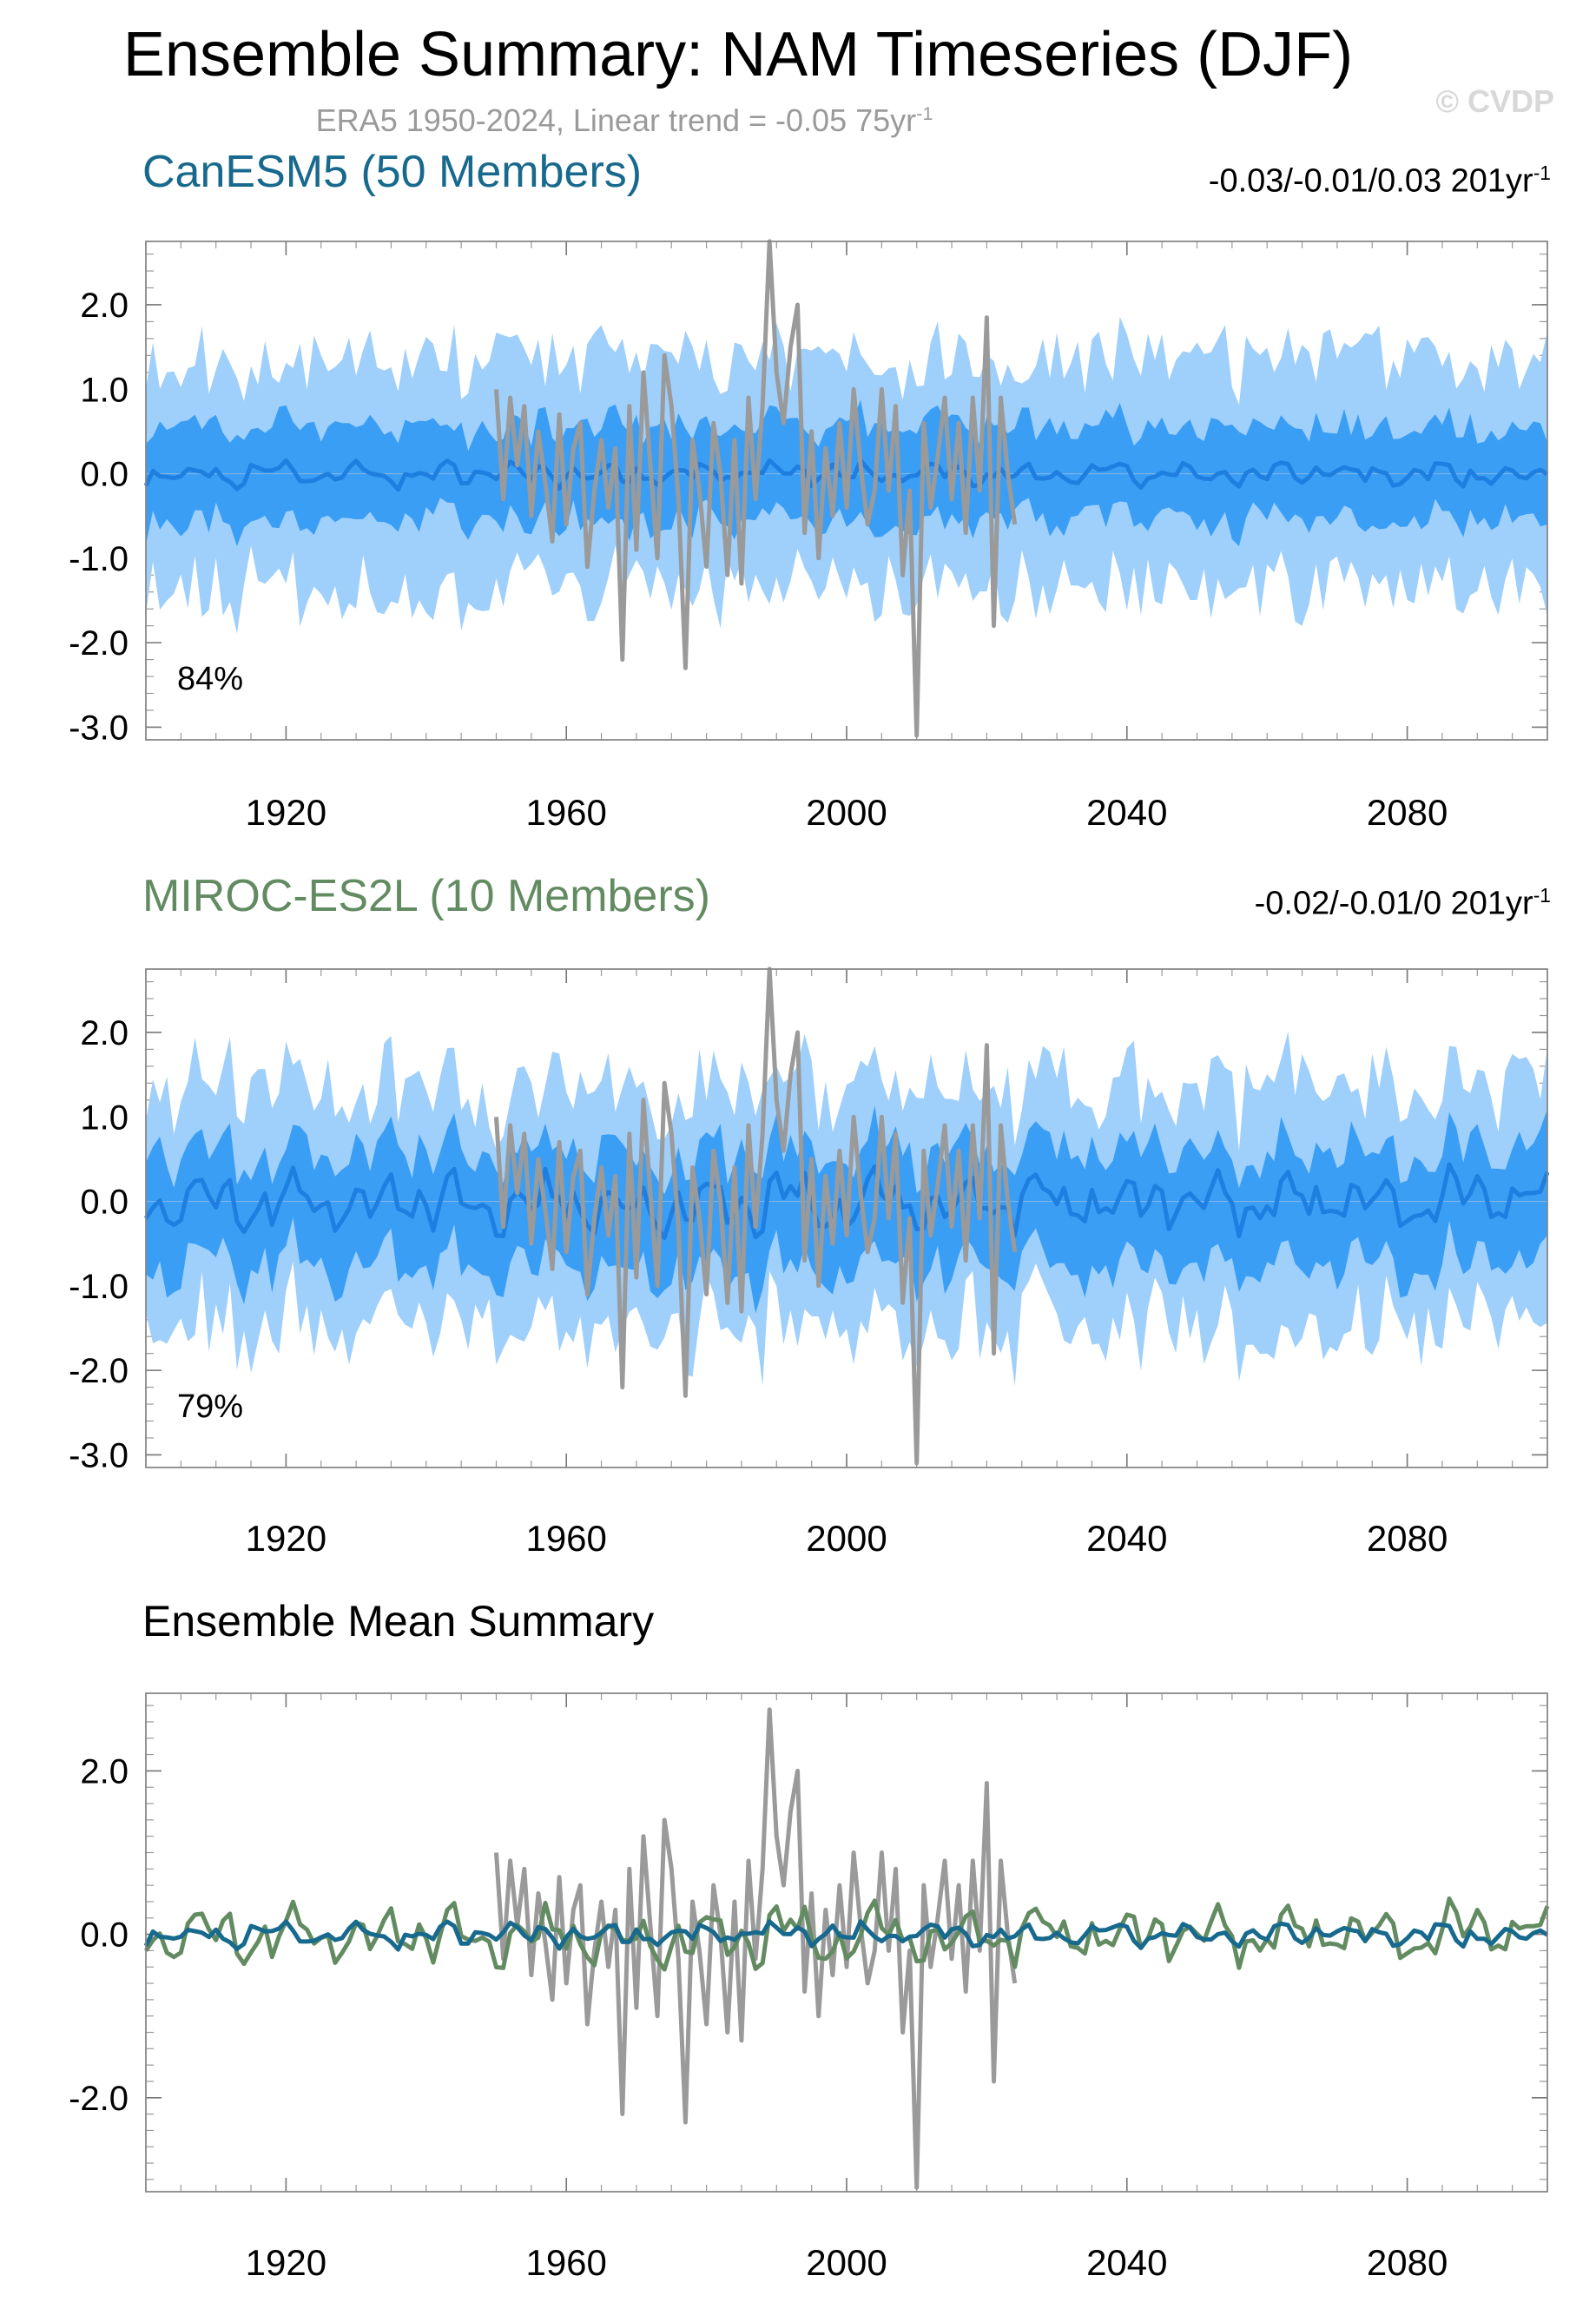 The image size is (1596, 2315). I want to click on main-title: Ensemble Summary: NAM Timeseries (DJF), so click(738, 54).